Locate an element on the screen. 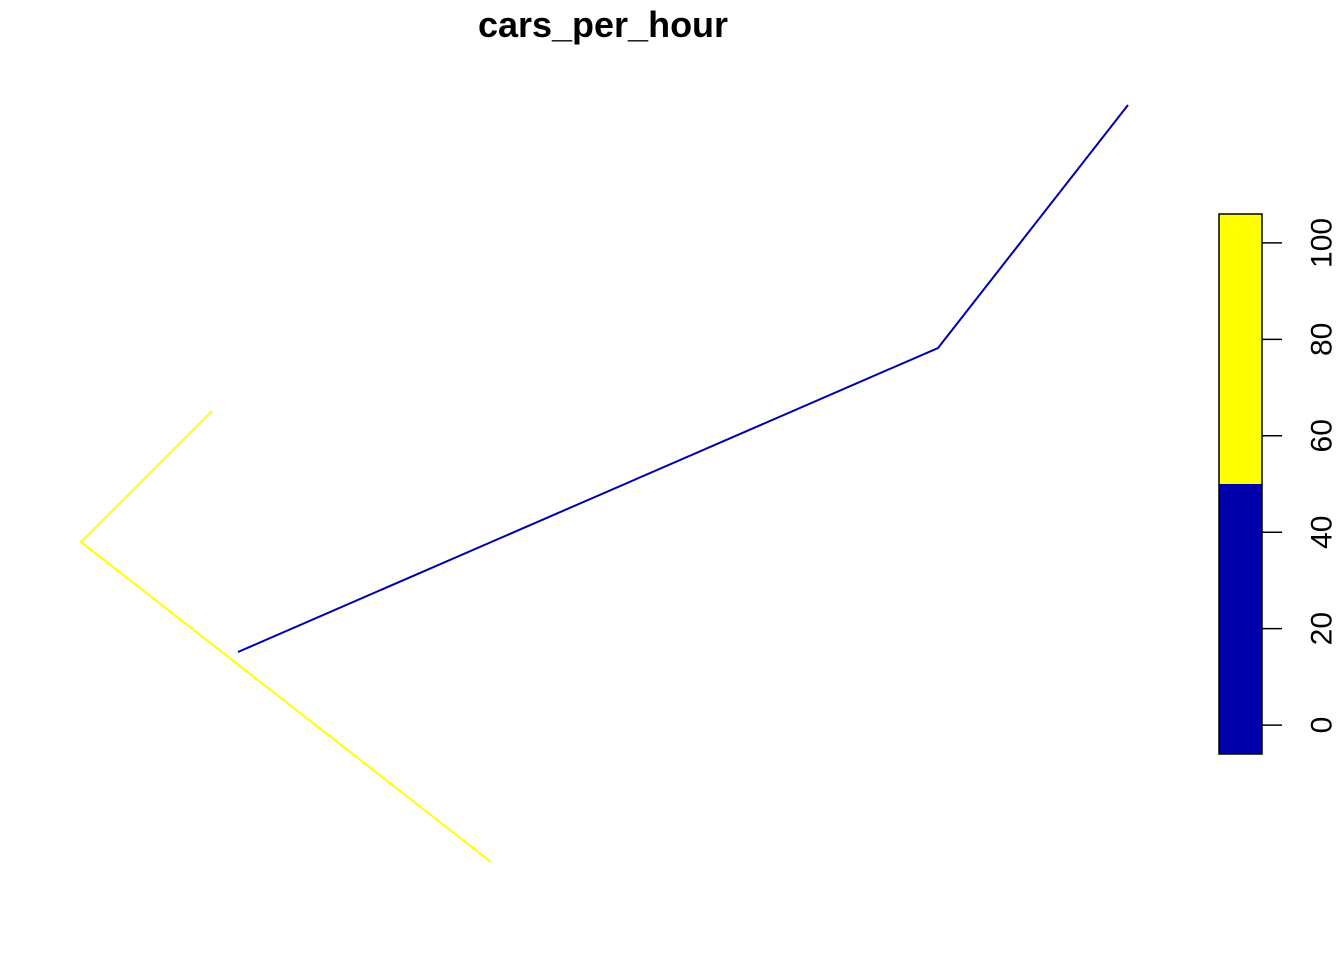 This screenshot has width=1344, height=960. color-legend: 0 20 40 60 80 100 is located at coordinates (1279, 484).